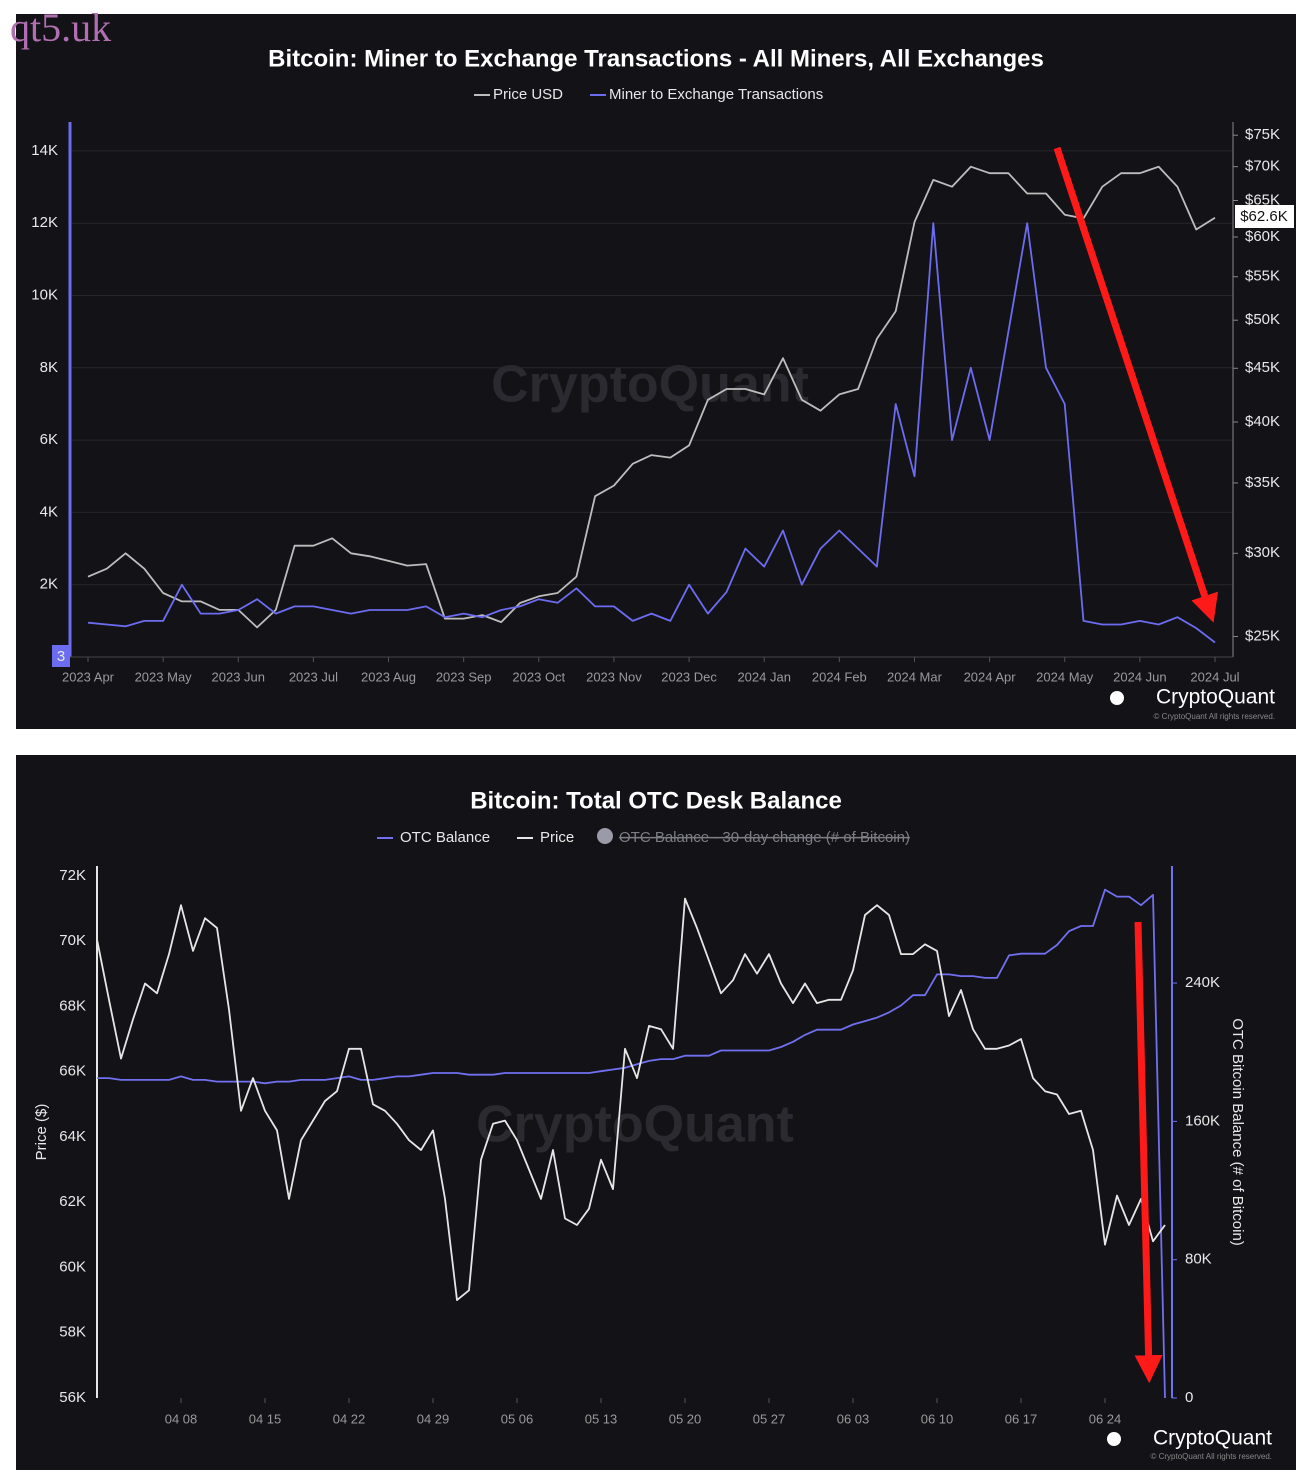  I want to click on x-tick-label: 04 29, so click(433, 1418).